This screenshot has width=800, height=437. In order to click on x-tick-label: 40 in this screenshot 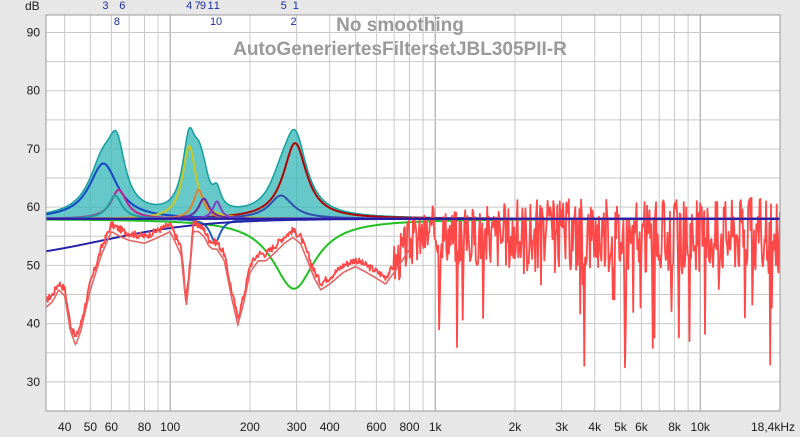, I will do `click(65, 427)`.